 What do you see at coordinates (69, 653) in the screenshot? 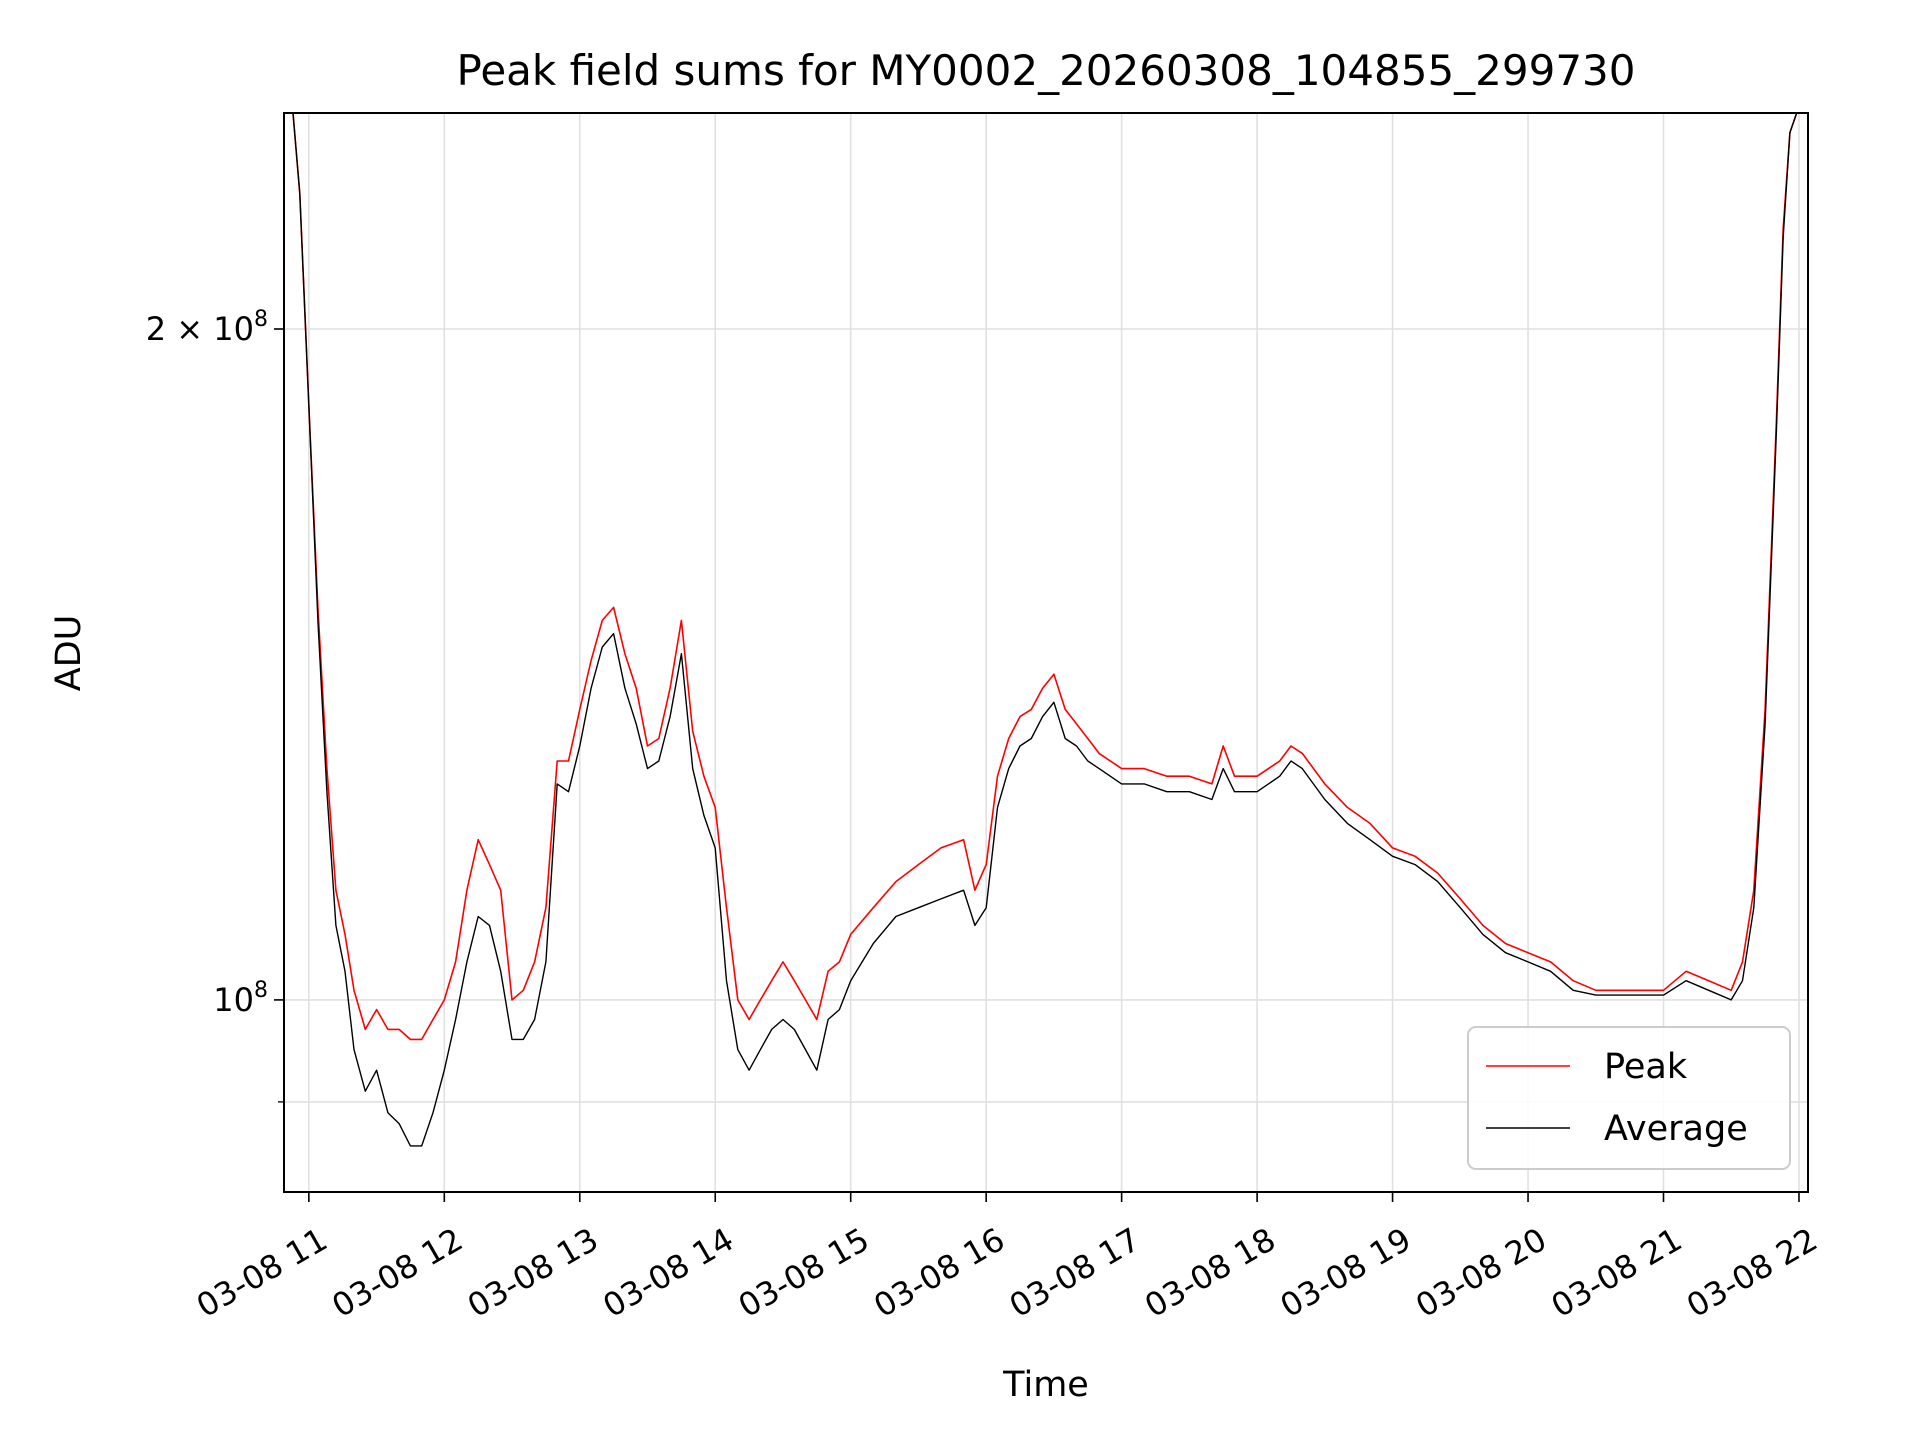
I see `y-axis-title: ADU` at bounding box center [69, 653].